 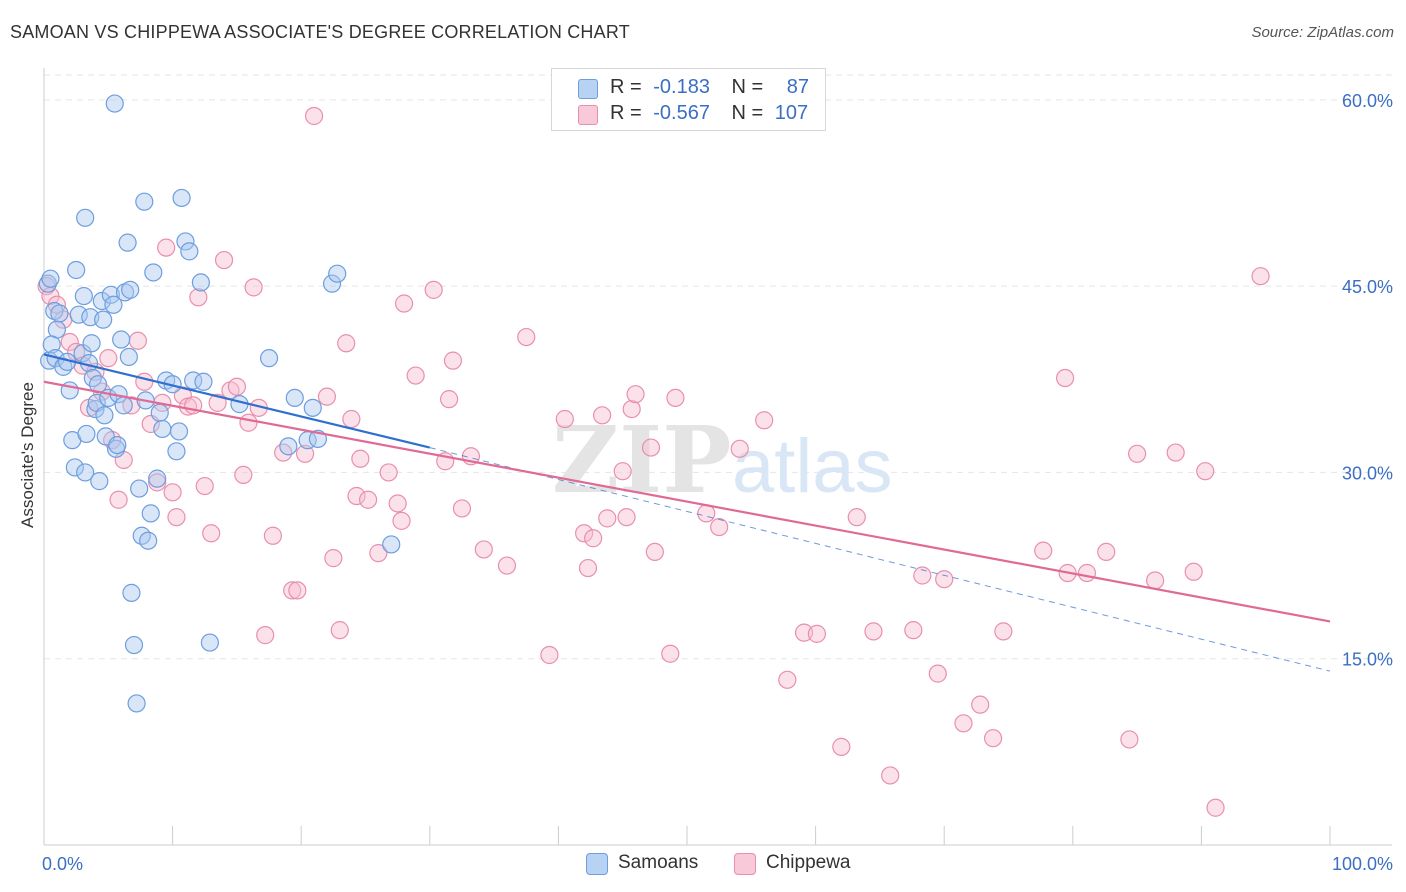 What do you see at coordinates (747, 113) in the screenshot?
I see `chippewa-n-label: N =` at bounding box center [747, 113].